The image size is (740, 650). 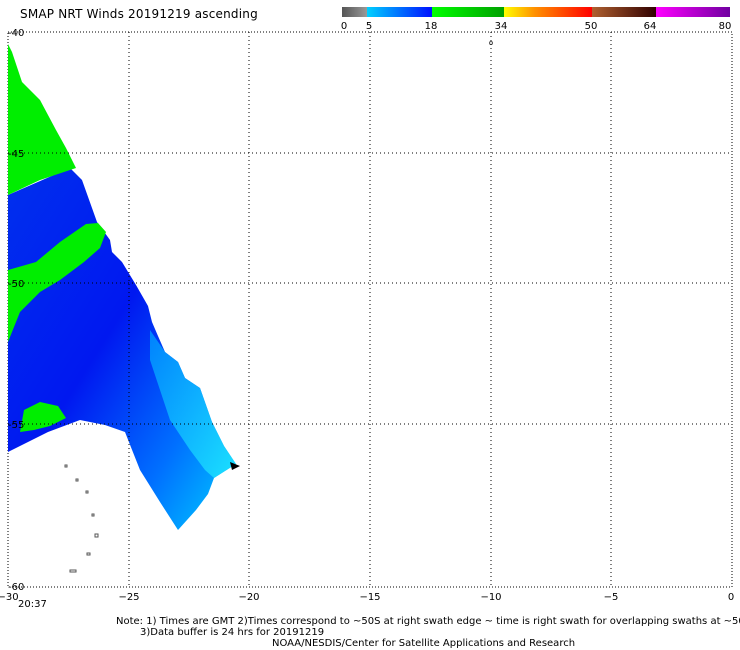 I want to click on swath-green-middle, so click(x=57, y=282).